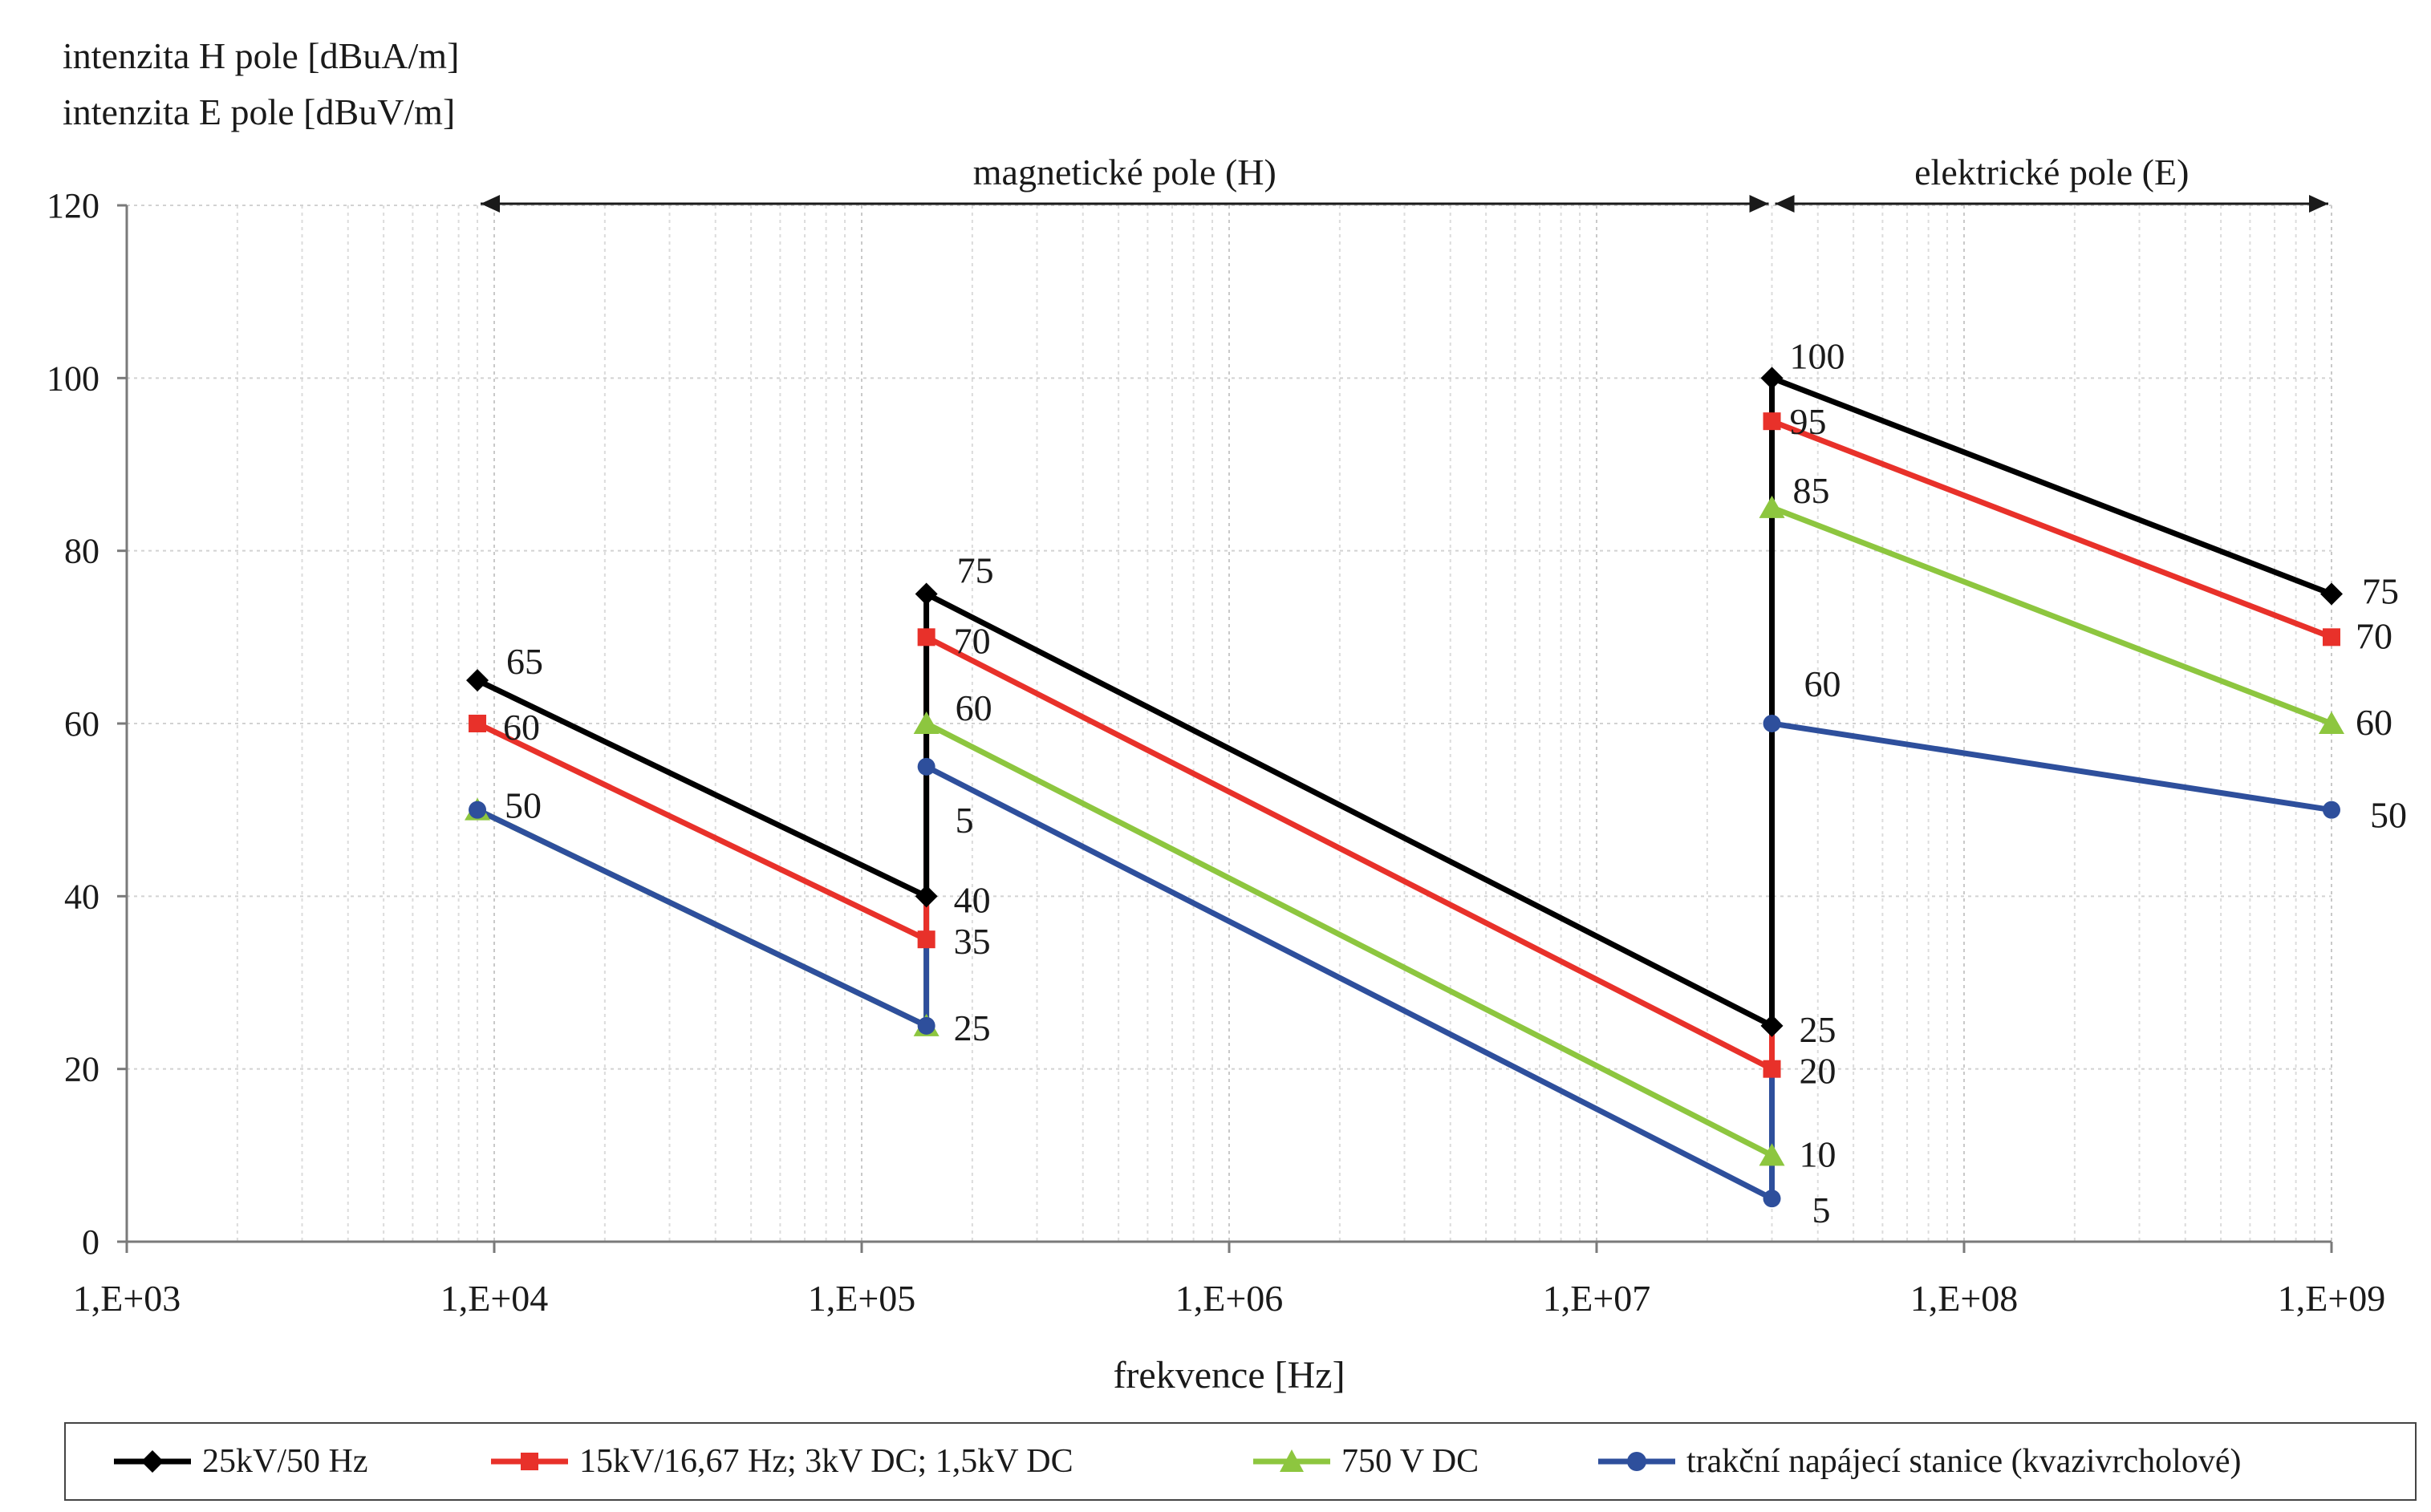  I want to click on region-label-magnetic: magnetické pole (H), so click(1124, 172).